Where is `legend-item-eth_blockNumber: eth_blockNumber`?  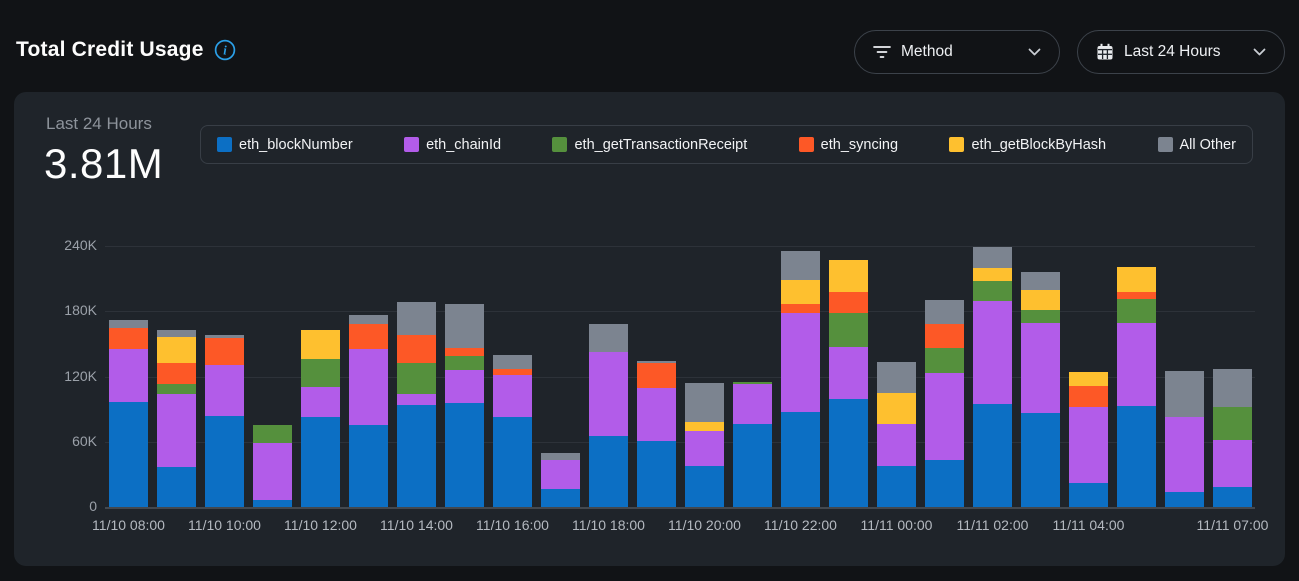 legend-item-eth_blockNumber: eth_blockNumber is located at coordinates (285, 145).